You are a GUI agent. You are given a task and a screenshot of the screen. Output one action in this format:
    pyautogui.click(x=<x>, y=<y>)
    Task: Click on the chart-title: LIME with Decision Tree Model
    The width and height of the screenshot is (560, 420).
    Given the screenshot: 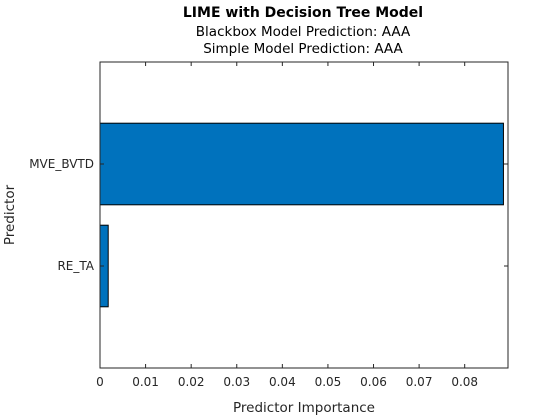 What is the action you would take?
    pyautogui.click(x=303, y=13)
    